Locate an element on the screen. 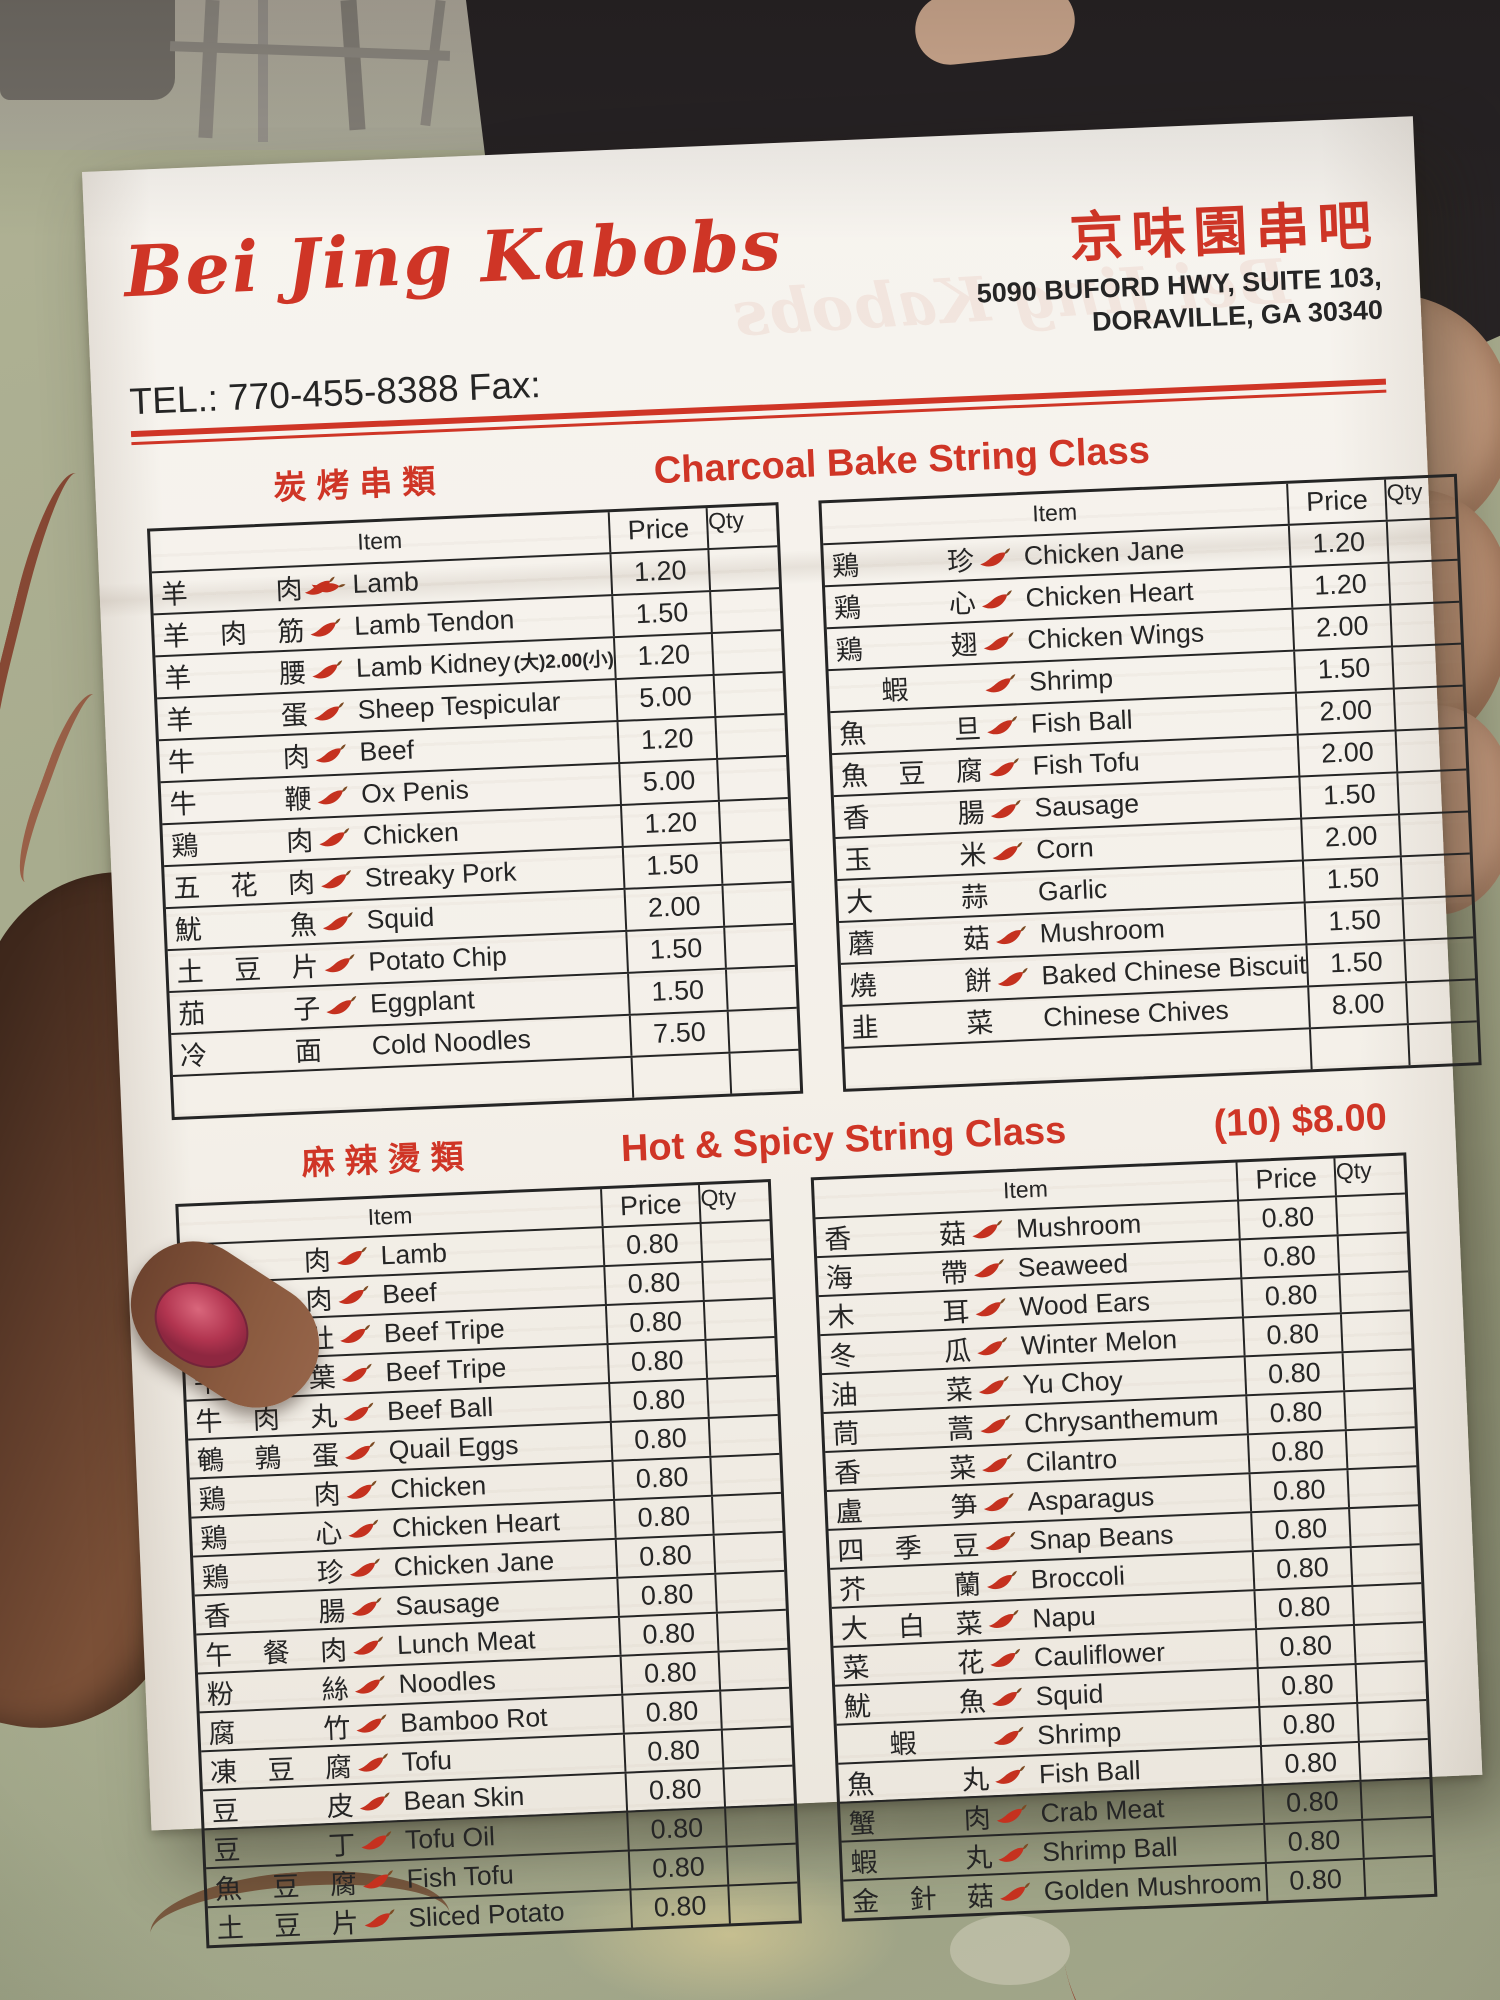  menu-item-row: 香腸 Sausage 1.50 is located at coordinates (1151, 804).